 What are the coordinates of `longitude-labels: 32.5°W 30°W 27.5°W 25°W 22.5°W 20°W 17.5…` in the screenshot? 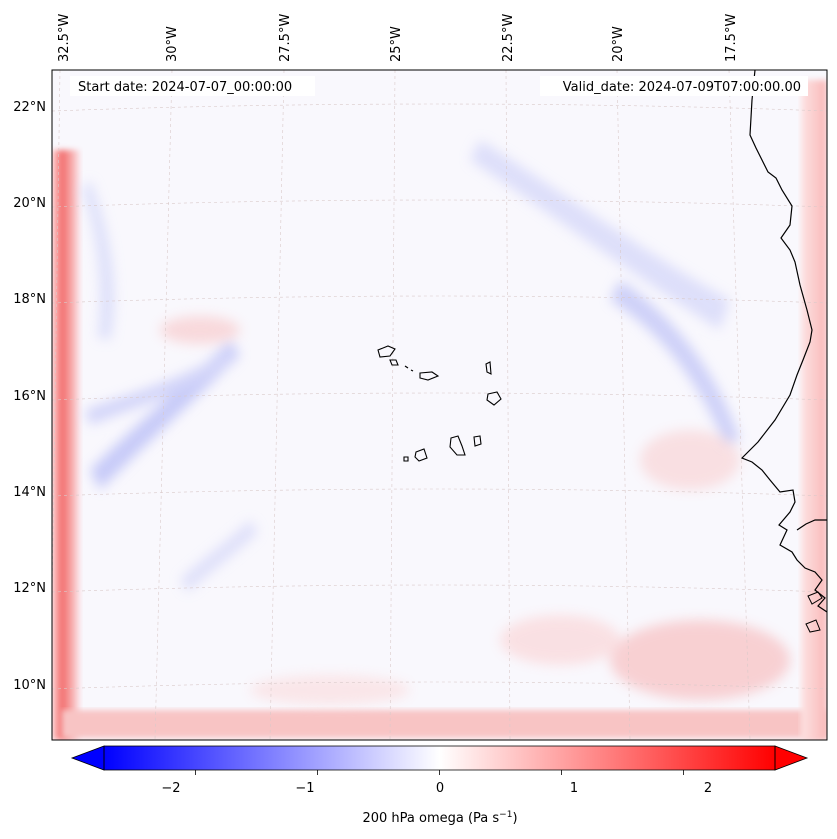 It's located at (398, 38).